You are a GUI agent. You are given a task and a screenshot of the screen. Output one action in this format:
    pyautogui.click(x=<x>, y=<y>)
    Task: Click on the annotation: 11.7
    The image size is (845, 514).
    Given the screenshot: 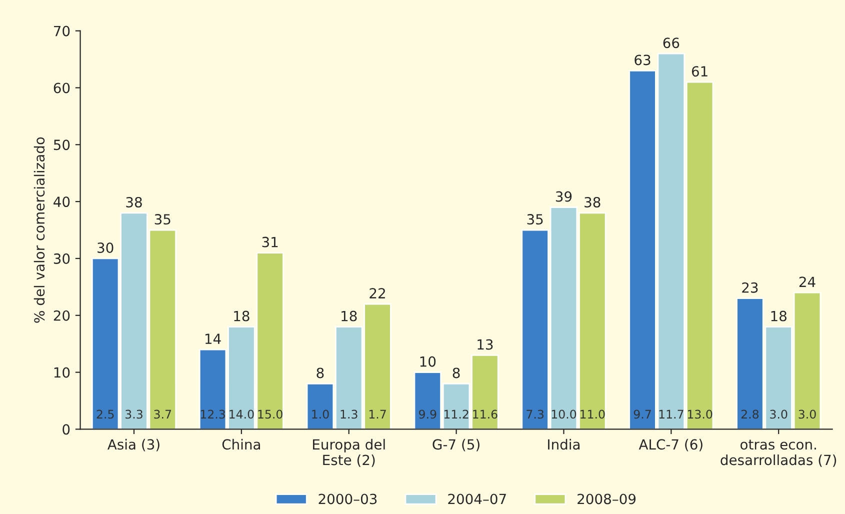 What is the action you would take?
    pyautogui.click(x=671, y=414)
    